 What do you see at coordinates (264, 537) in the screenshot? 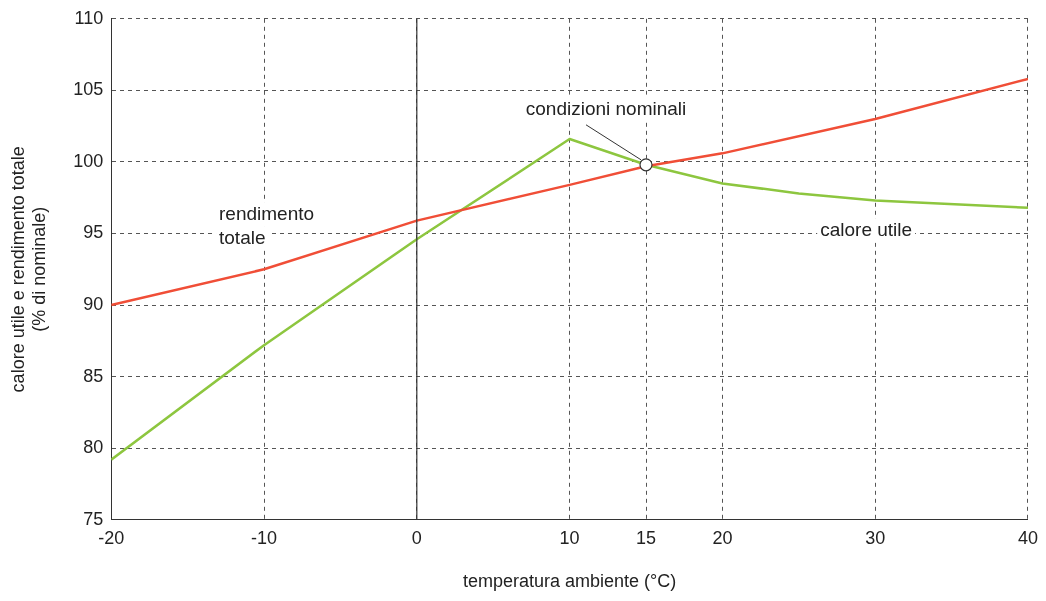
I see `x-tick-label: -10` at bounding box center [264, 537].